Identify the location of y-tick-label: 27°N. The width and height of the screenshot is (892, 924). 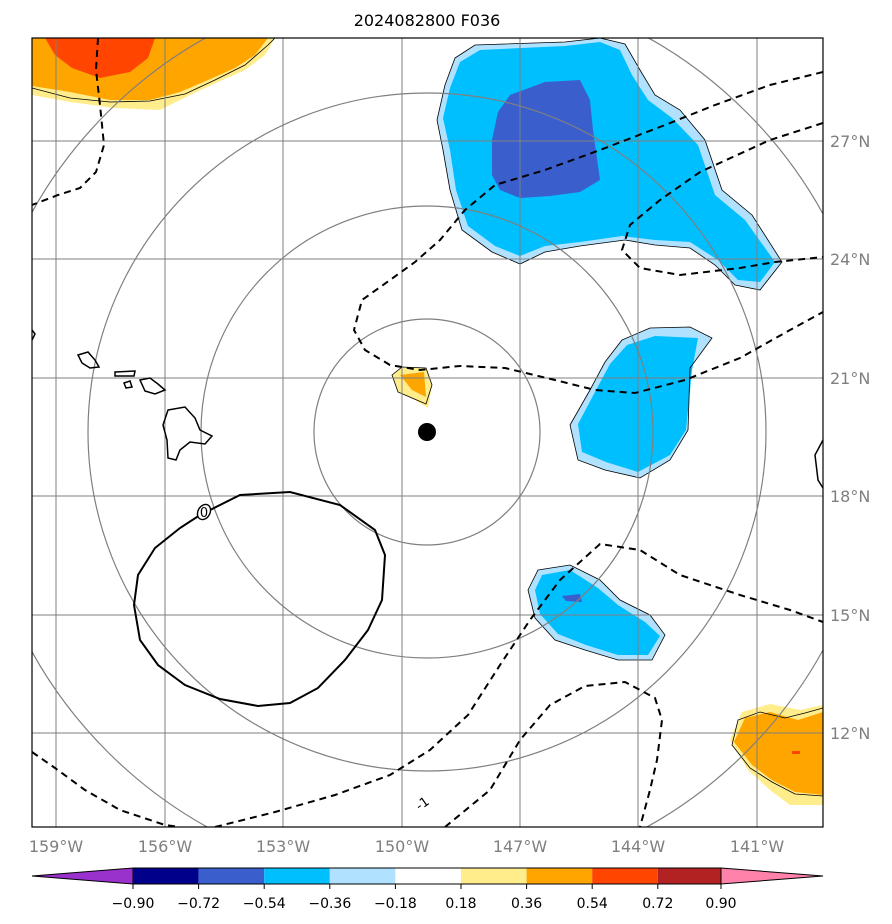
(850, 141).